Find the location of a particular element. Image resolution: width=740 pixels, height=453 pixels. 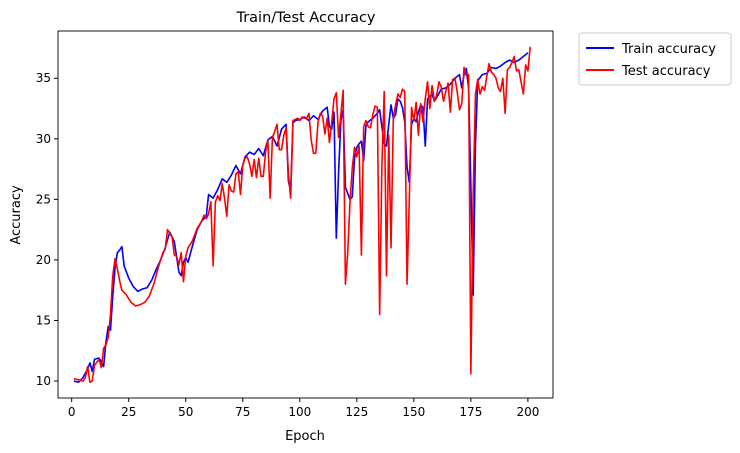

x-tick-label: 125 is located at coordinates (356, 412).